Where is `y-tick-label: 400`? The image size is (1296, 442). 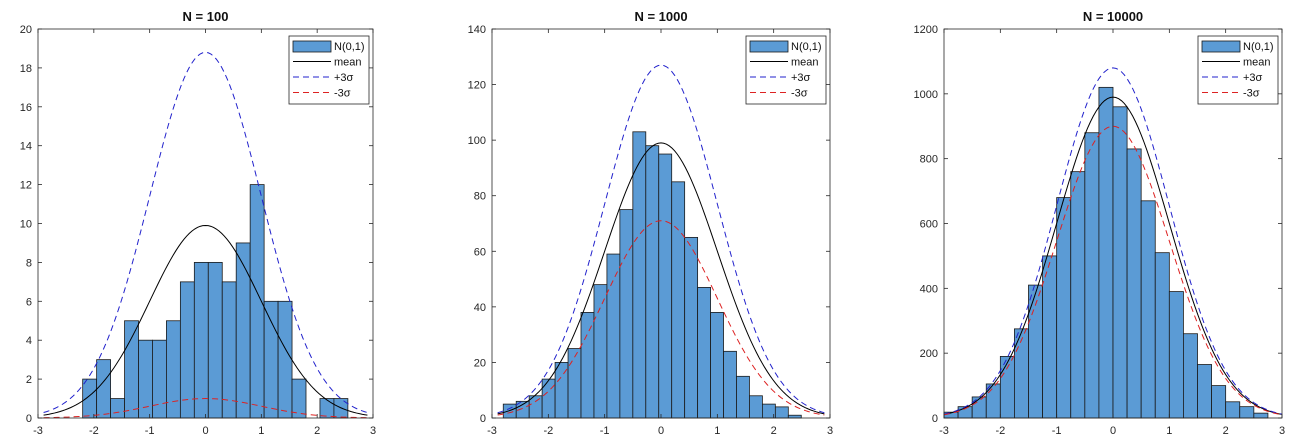
y-tick-label: 400 is located at coordinates (929, 289).